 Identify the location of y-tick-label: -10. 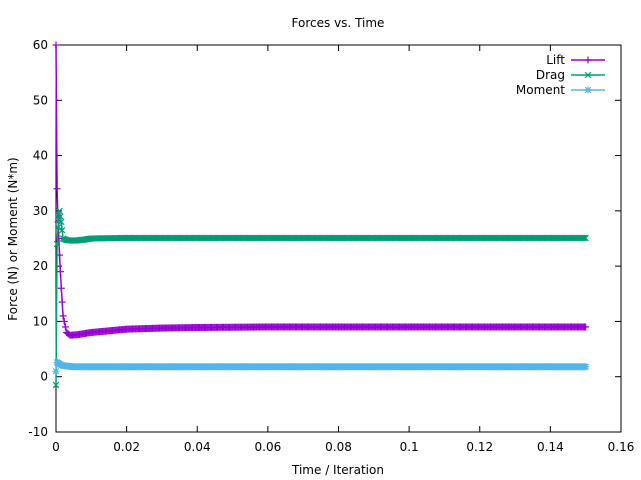
(38, 432).